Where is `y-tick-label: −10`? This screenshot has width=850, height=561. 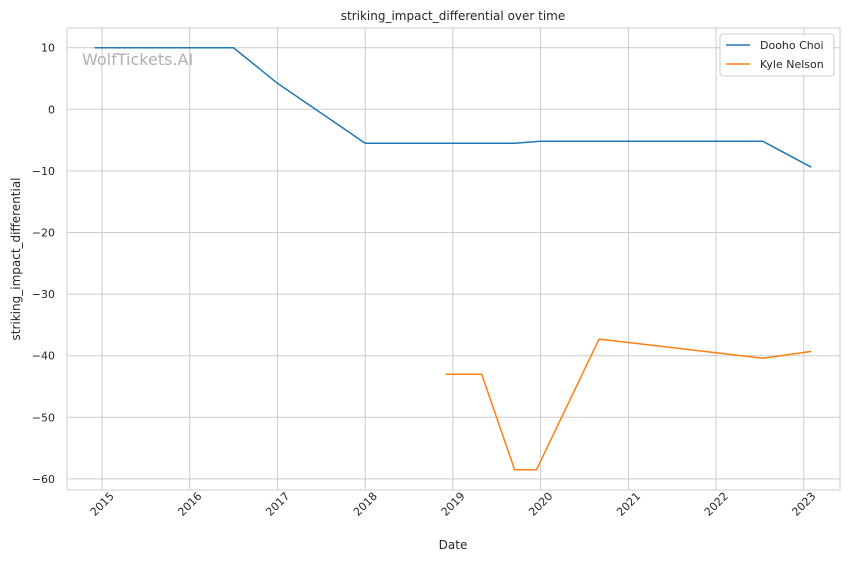 y-tick-label: −10 is located at coordinates (43, 171).